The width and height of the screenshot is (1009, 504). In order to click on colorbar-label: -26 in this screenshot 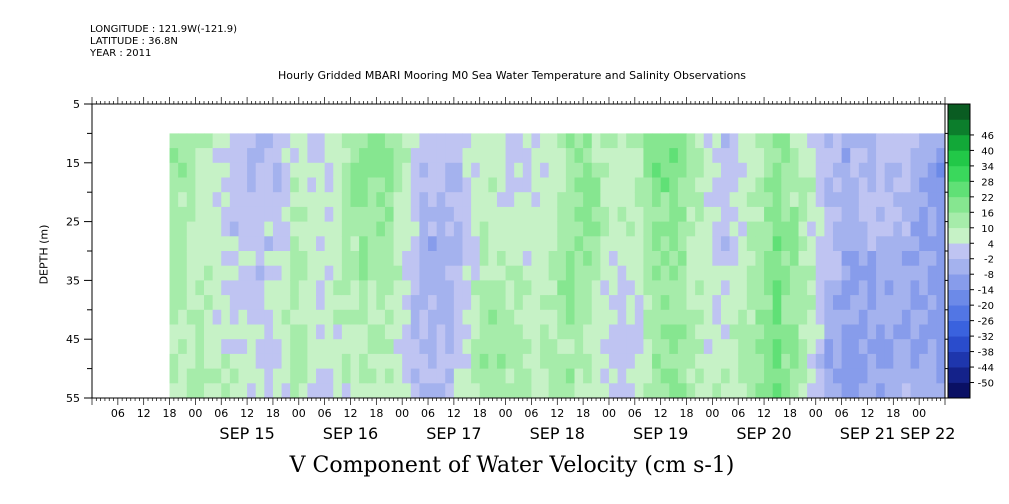, I will do `click(986, 322)`.